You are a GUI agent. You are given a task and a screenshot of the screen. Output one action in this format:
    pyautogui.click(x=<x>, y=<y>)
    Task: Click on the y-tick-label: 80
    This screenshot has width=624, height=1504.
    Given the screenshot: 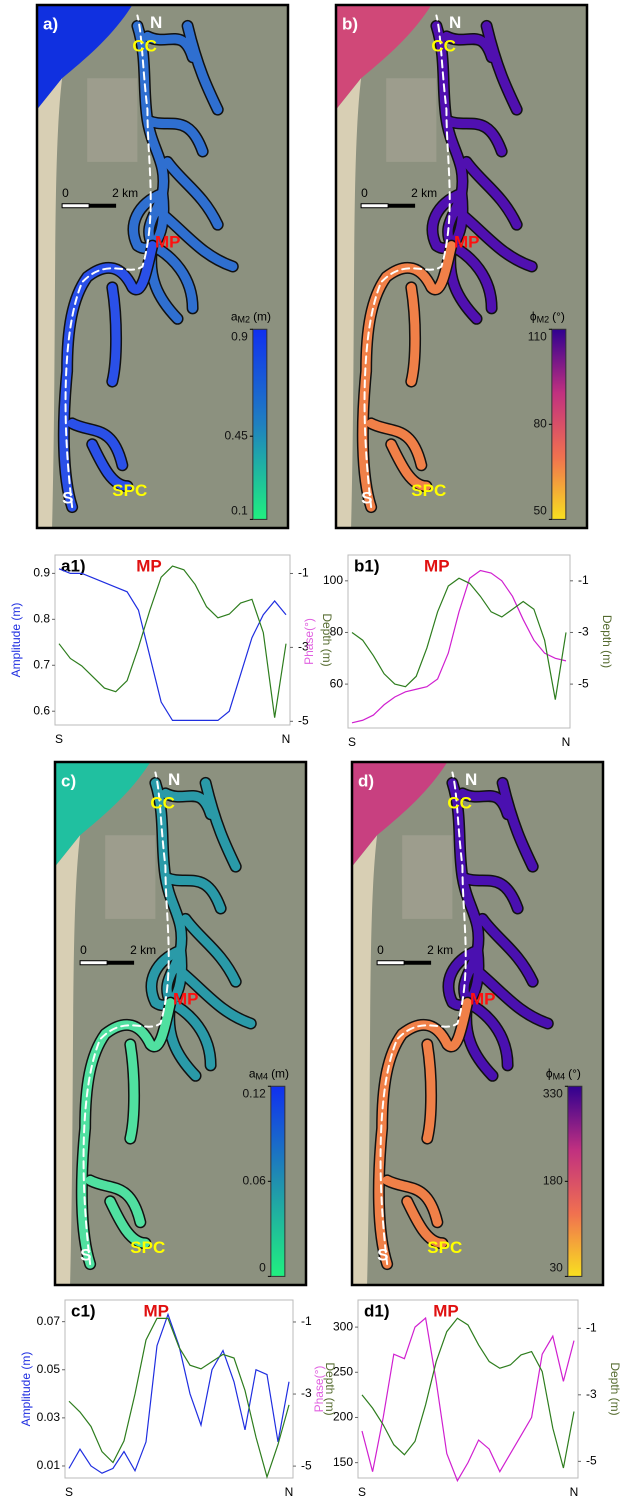 What is the action you would take?
    pyautogui.click(x=337, y=632)
    